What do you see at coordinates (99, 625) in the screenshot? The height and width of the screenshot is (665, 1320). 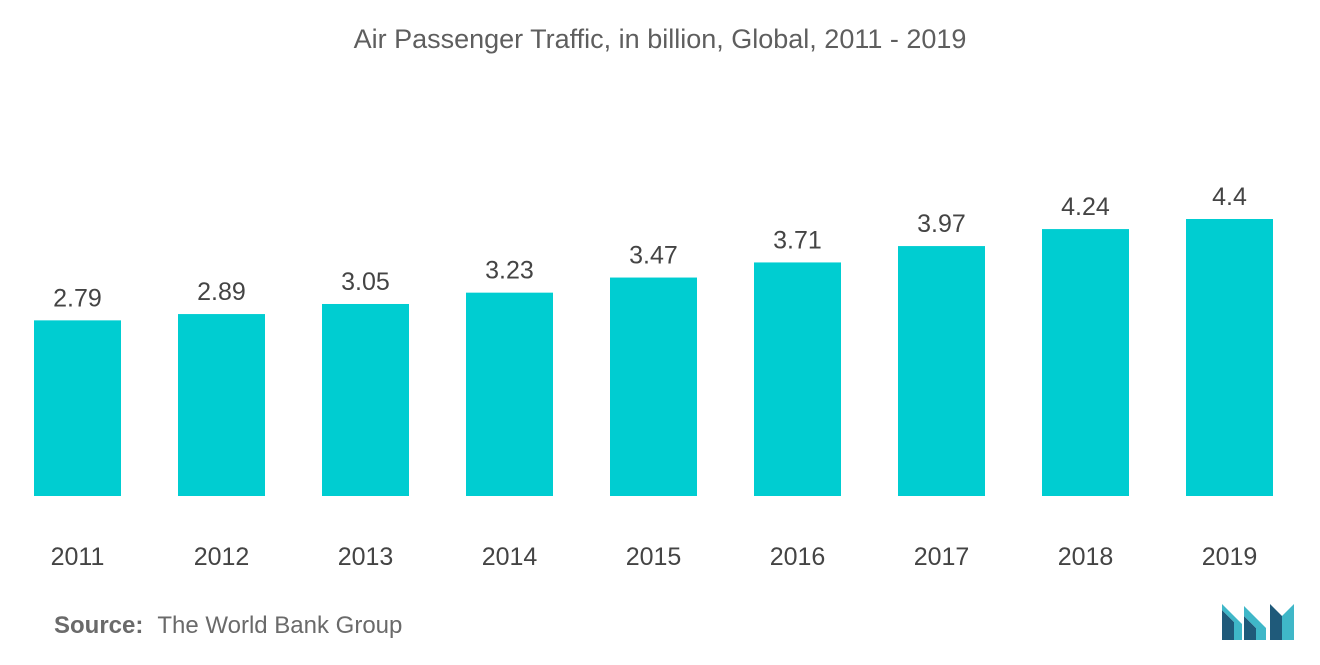 I see `source-label: Source:` at bounding box center [99, 625].